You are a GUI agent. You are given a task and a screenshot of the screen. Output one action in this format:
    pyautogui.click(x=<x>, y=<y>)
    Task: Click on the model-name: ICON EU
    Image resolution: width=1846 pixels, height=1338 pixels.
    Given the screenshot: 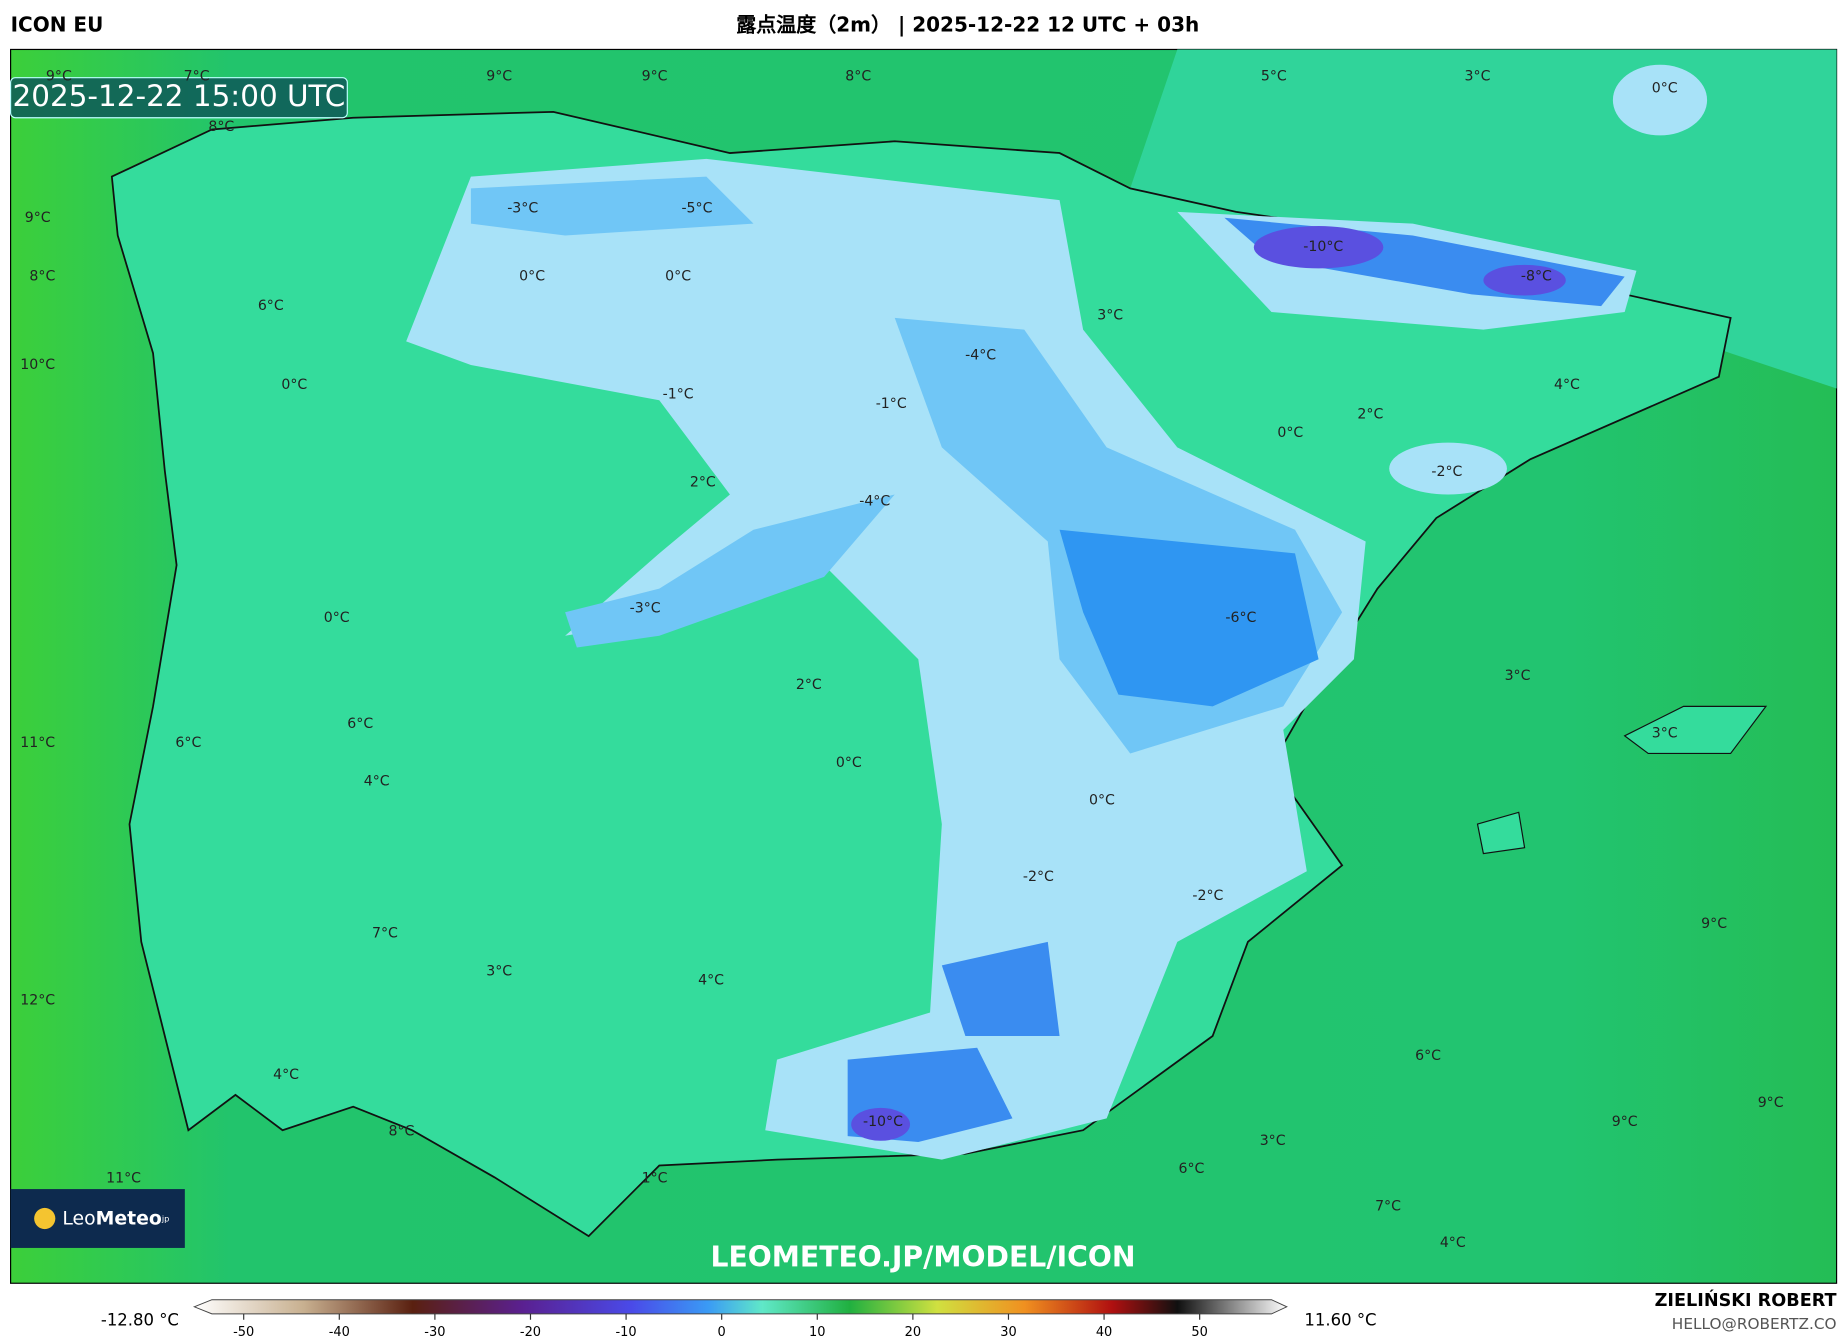 What is the action you would take?
    pyautogui.click(x=57, y=24)
    